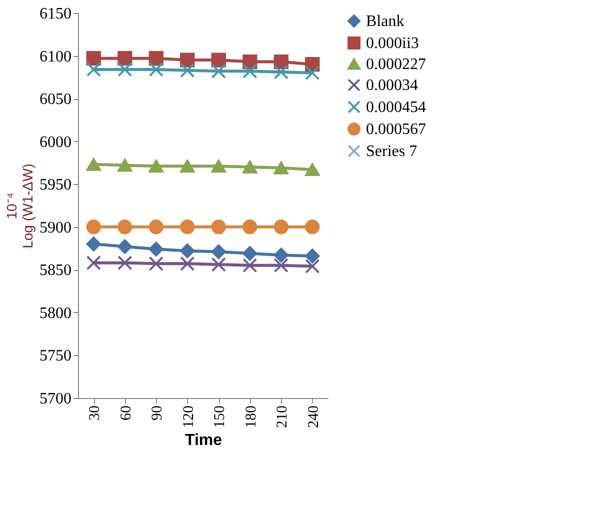 The height and width of the screenshot is (530, 603). What do you see at coordinates (220, 417) in the screenshot?
I see `x-tick-label: 150` at bounding box center [220, 417].